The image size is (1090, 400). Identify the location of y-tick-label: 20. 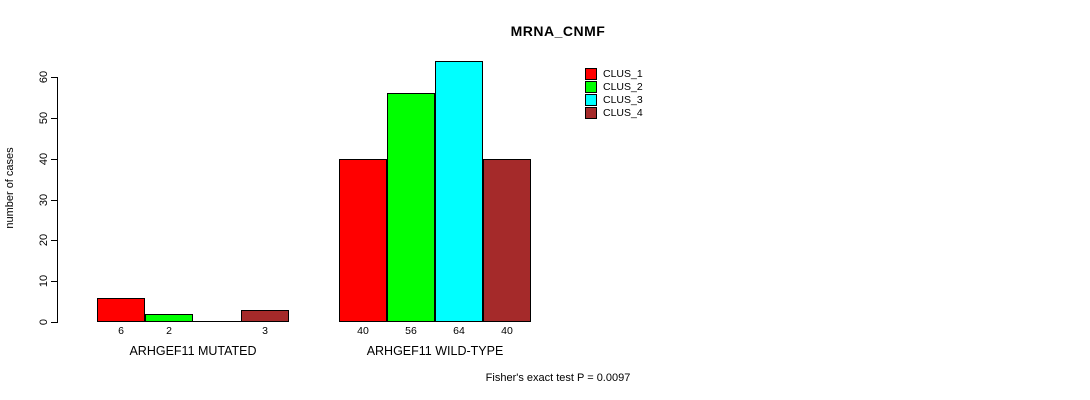
(44, 240).